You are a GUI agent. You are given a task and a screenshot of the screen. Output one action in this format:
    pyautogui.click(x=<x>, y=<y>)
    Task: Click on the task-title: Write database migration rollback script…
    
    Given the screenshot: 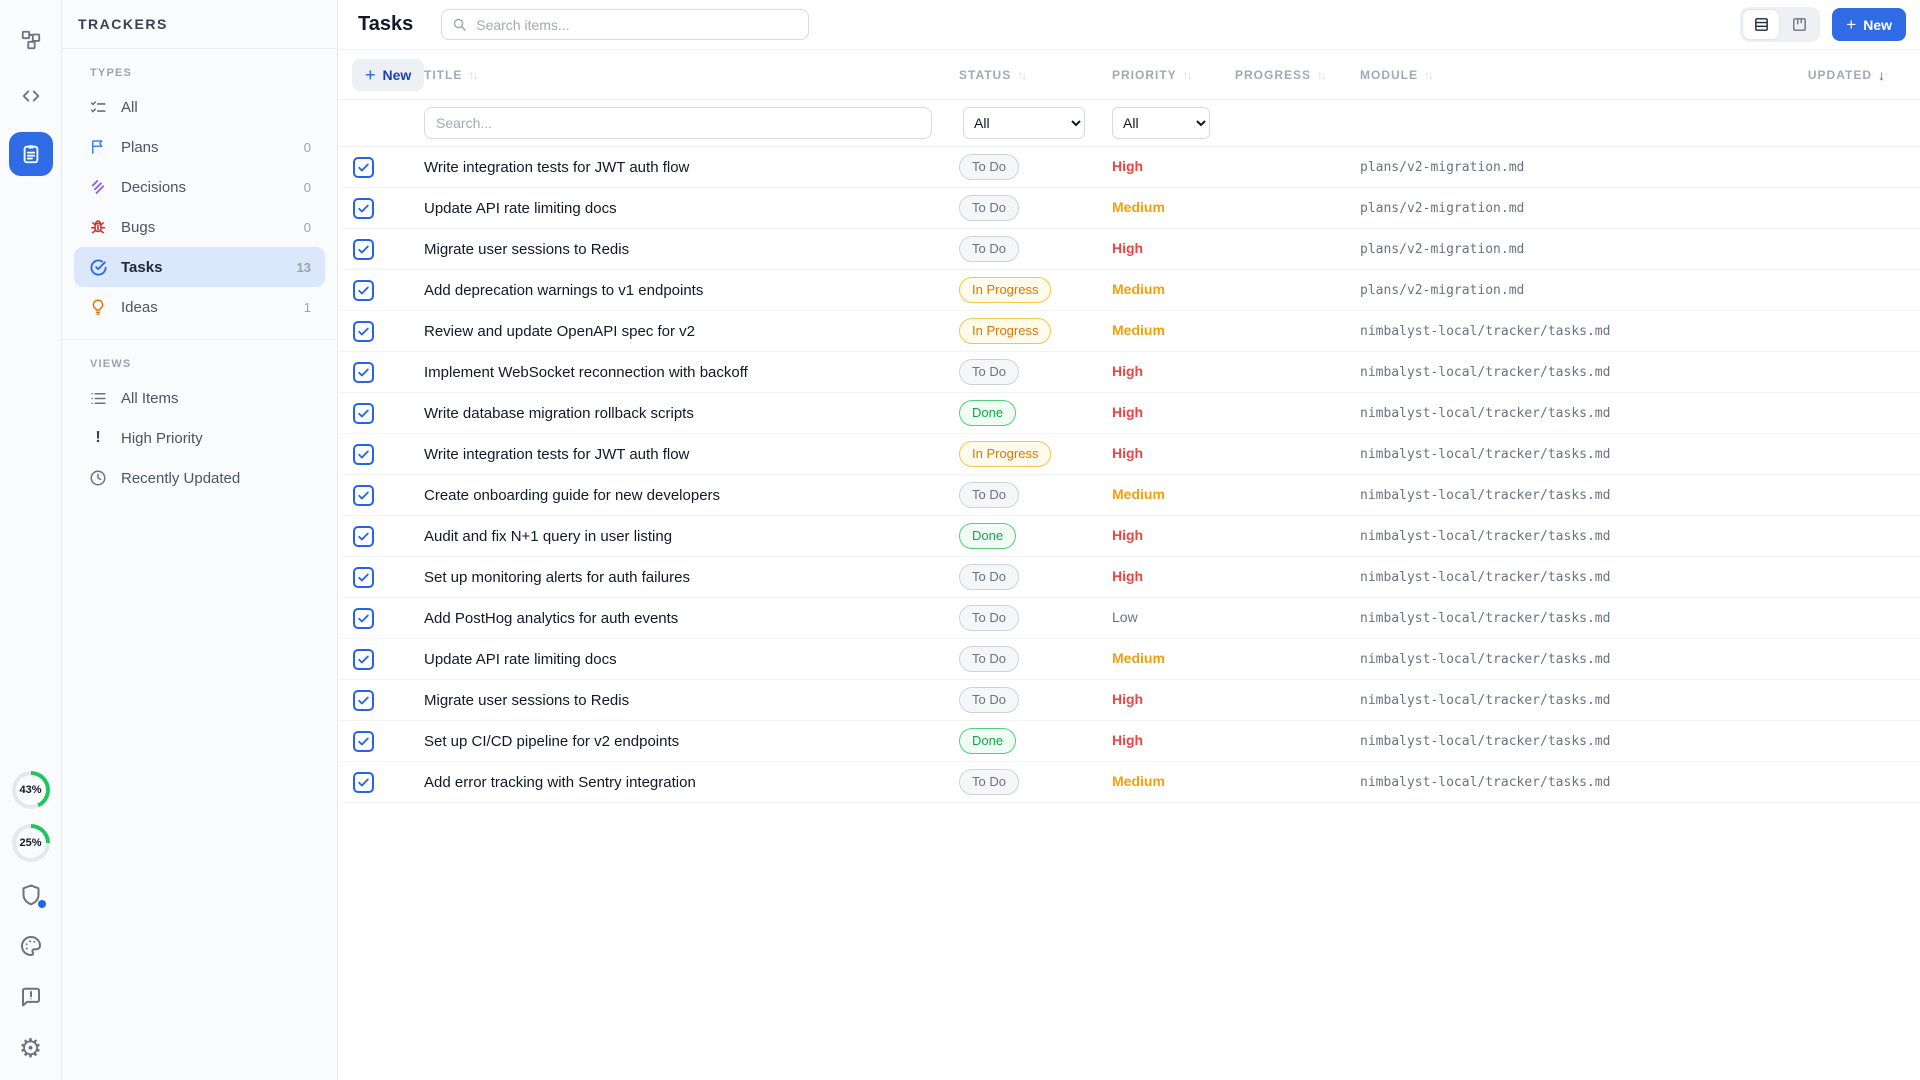 What is the action you would take?
    pyautogui.click(x=559, y=413)
    